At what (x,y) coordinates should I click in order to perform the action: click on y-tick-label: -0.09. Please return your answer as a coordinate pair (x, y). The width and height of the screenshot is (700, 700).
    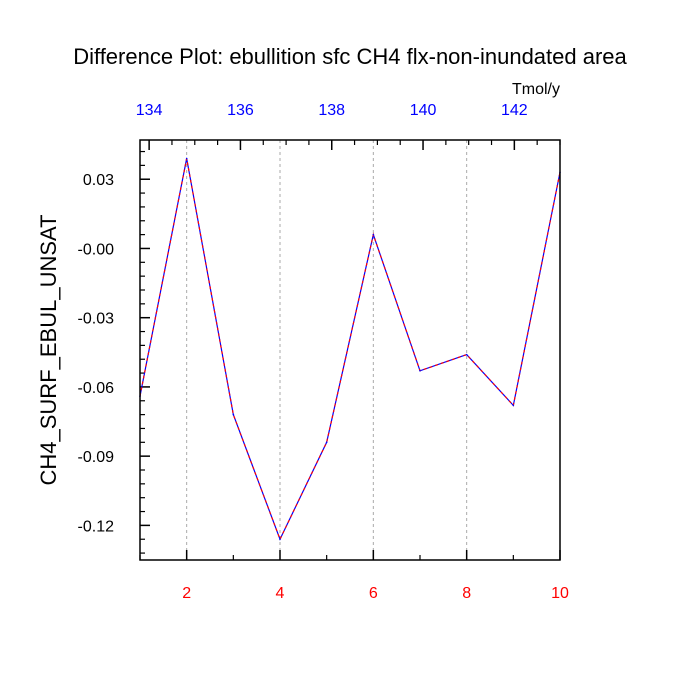
    Looking at the image, I should click on (96, 457).